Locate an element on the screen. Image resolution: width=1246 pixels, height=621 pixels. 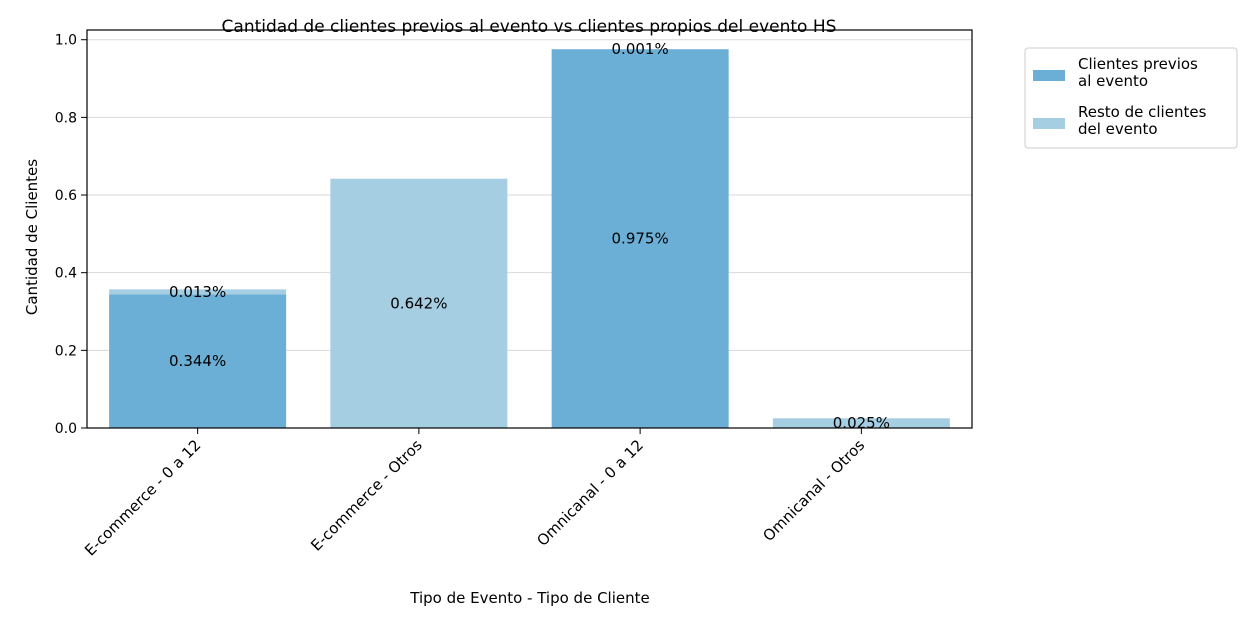
x-tick-label: Omnicanal - 0 a 12 is located at coordinates (590, 493).